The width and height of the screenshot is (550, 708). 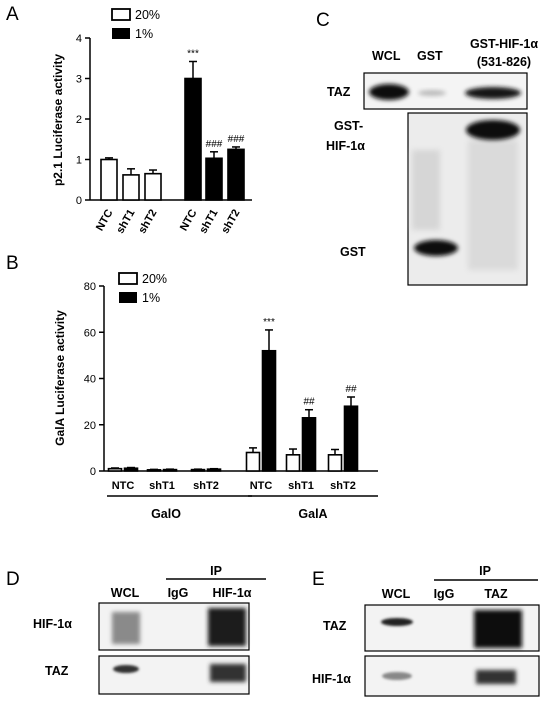 I want to click on b-significance-label: ***, so click(x=269, y=322).